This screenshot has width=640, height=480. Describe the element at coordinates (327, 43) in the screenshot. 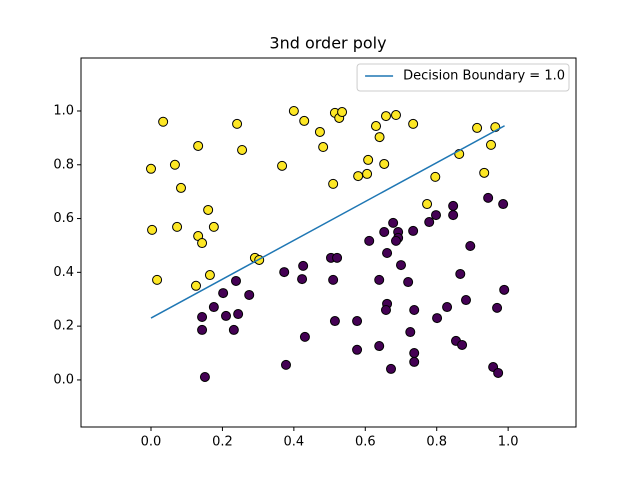

I see `chart-title: 3nd order poly` at that location.